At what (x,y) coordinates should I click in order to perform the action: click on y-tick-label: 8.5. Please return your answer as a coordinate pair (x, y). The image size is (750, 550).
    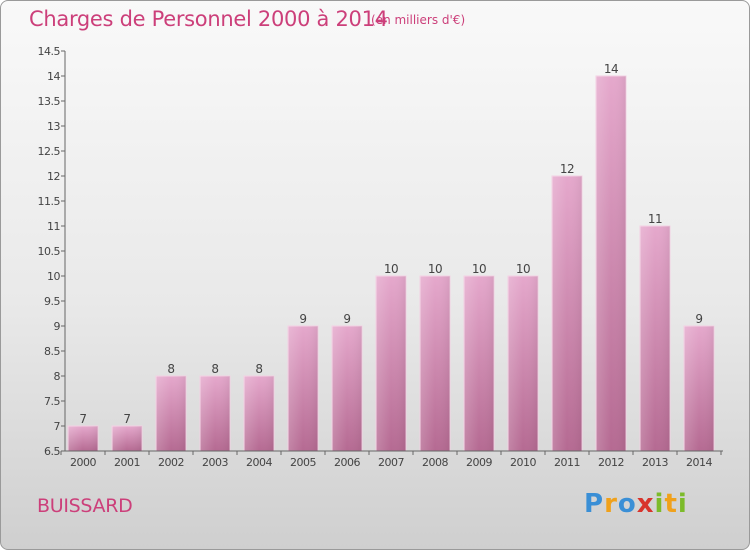
    Looking at the image, I should click on (52, 351).